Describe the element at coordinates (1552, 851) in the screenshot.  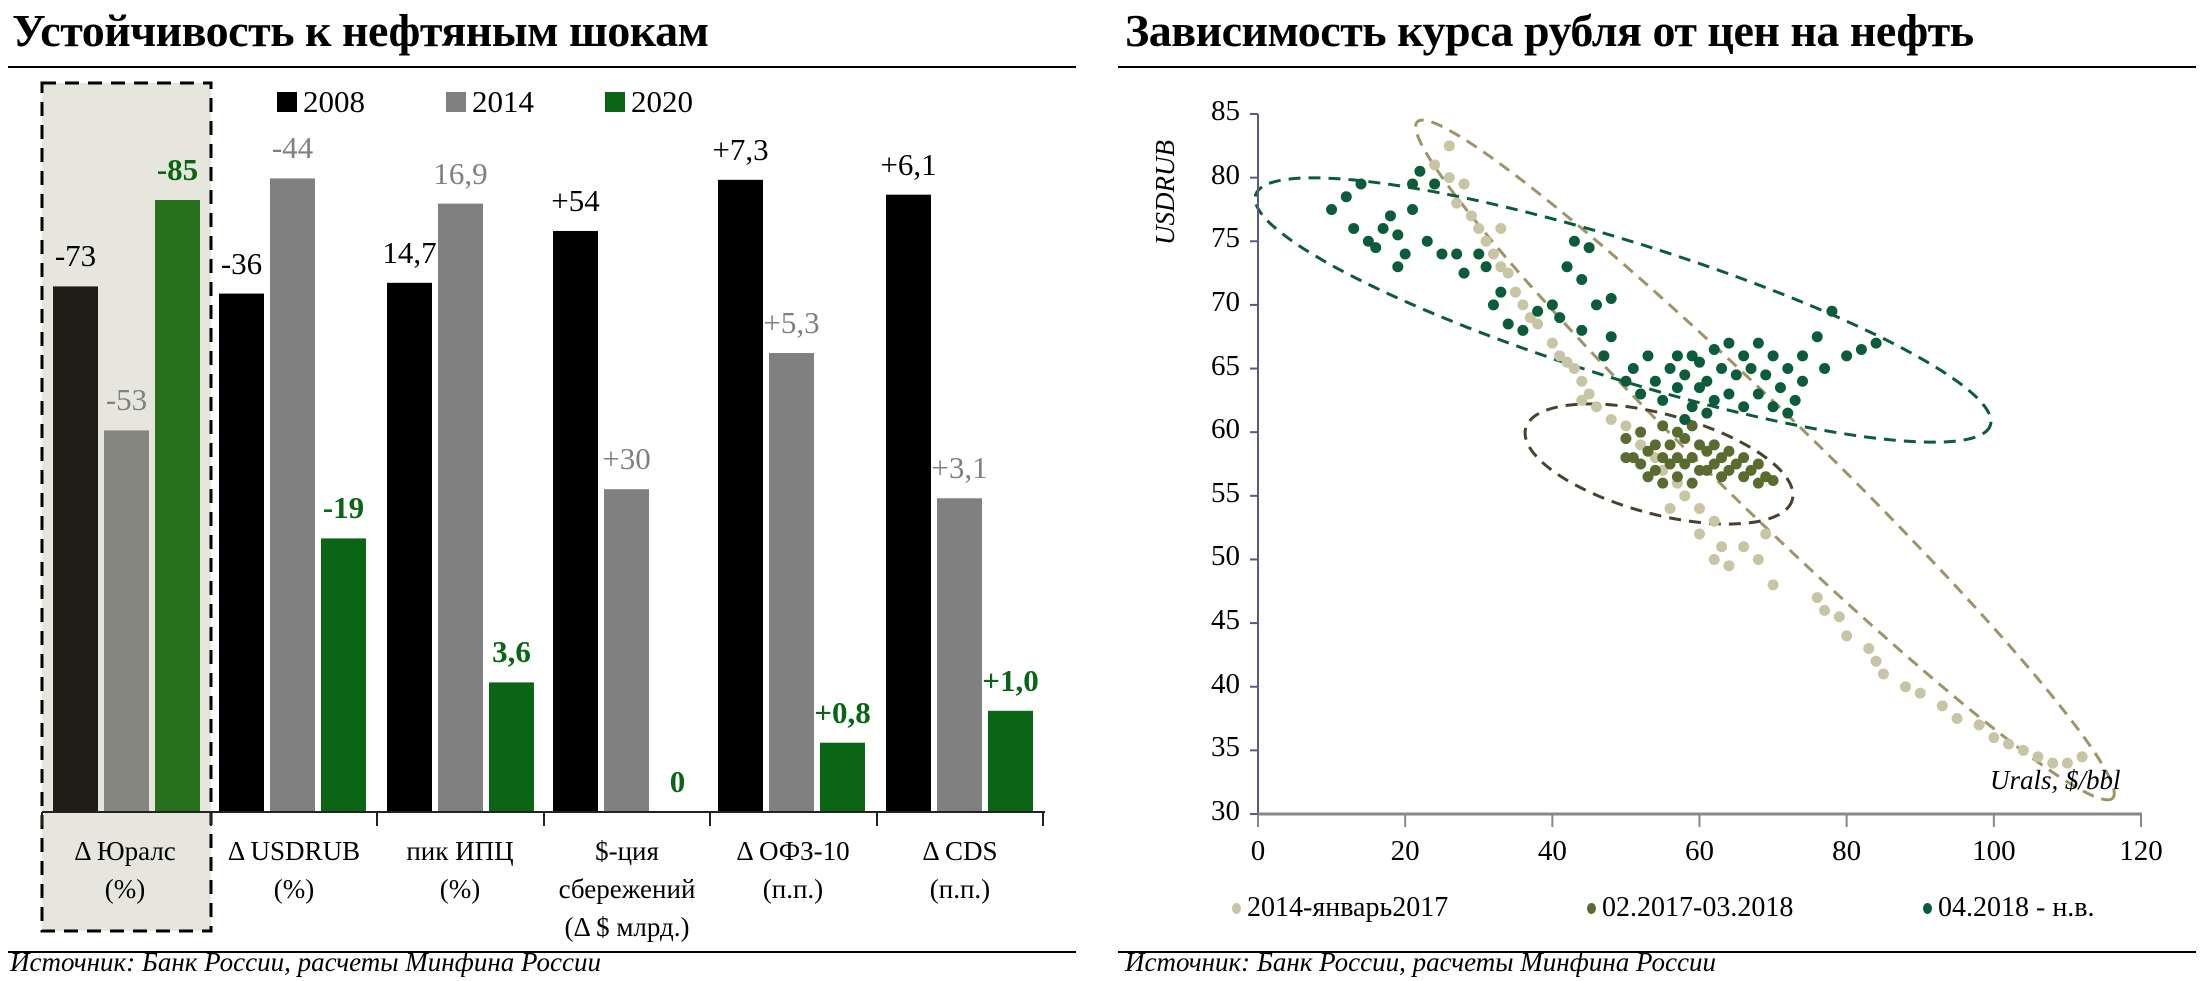
I see `x-tick-label: 40` at that location.